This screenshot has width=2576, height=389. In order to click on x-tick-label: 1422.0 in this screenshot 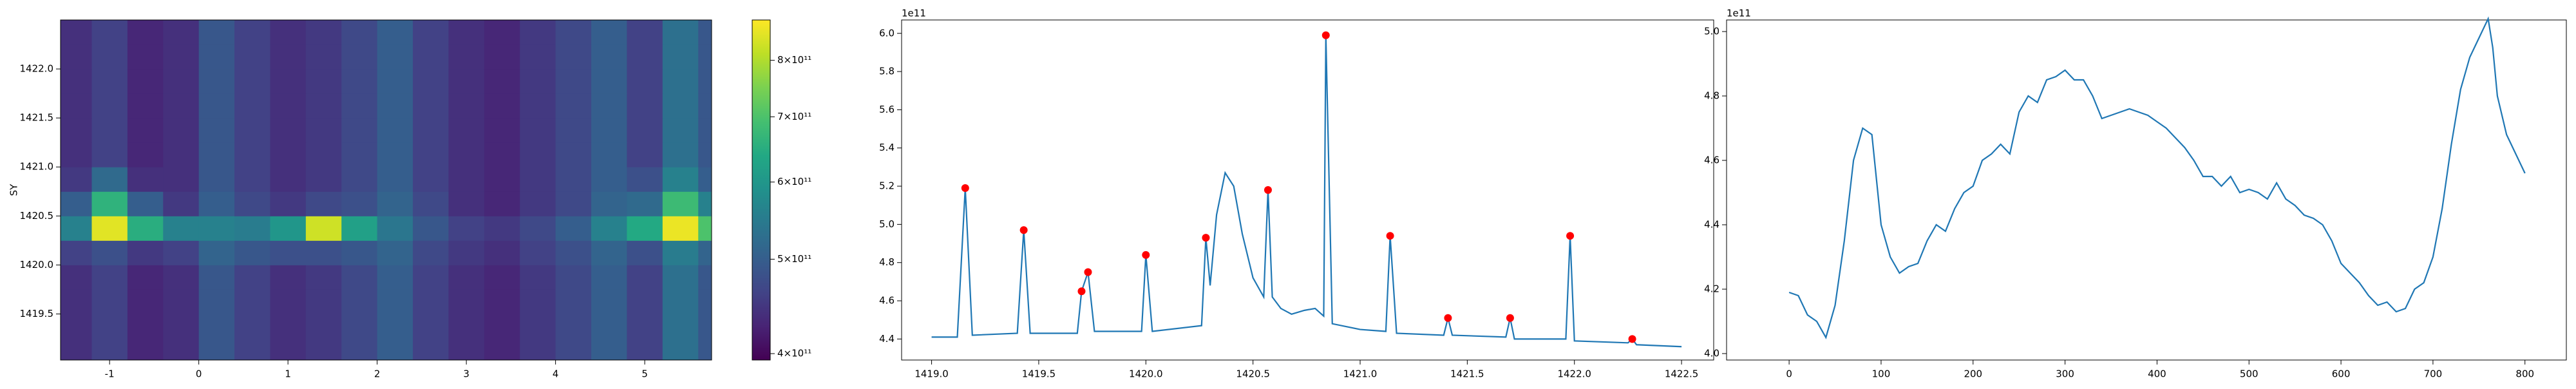, I will do `click(1574, 374)`.